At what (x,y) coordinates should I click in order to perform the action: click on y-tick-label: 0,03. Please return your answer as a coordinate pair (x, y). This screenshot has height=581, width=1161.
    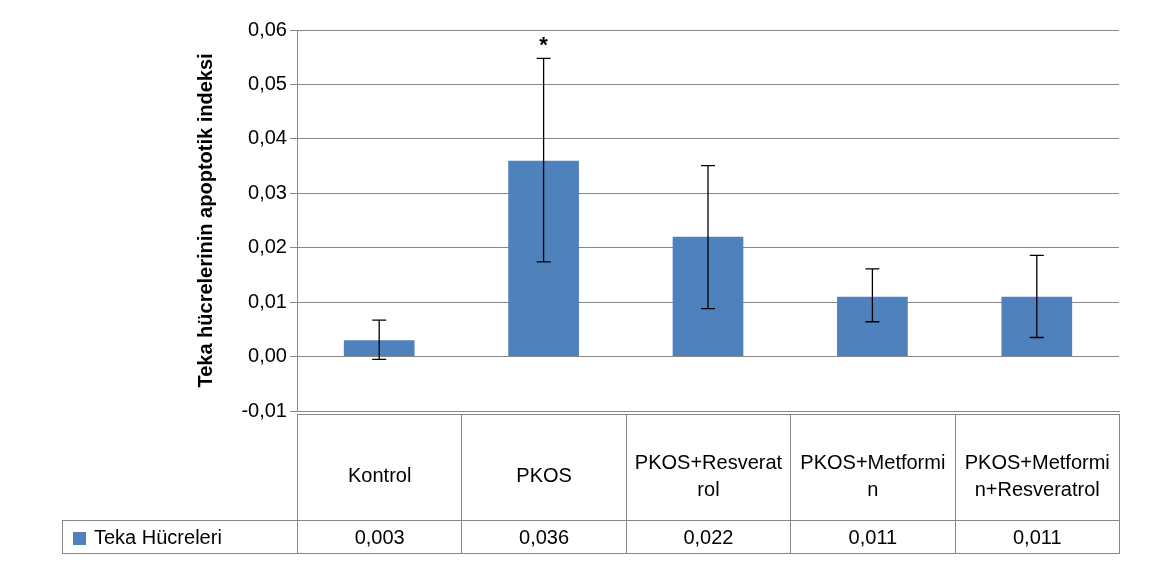
    Looking at the image, I should click on (267, 191).